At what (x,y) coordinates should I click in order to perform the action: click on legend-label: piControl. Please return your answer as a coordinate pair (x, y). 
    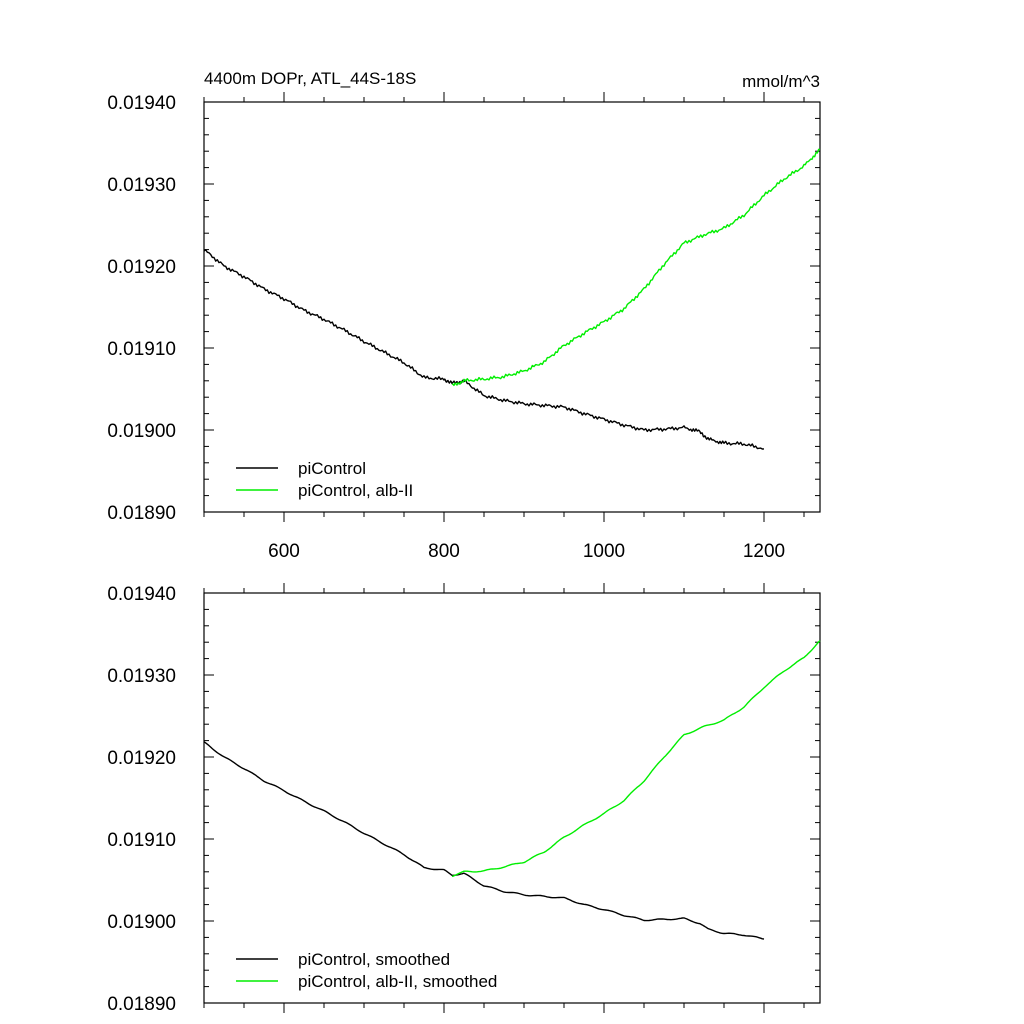
    Looking at the image, I should click on (332, 468).